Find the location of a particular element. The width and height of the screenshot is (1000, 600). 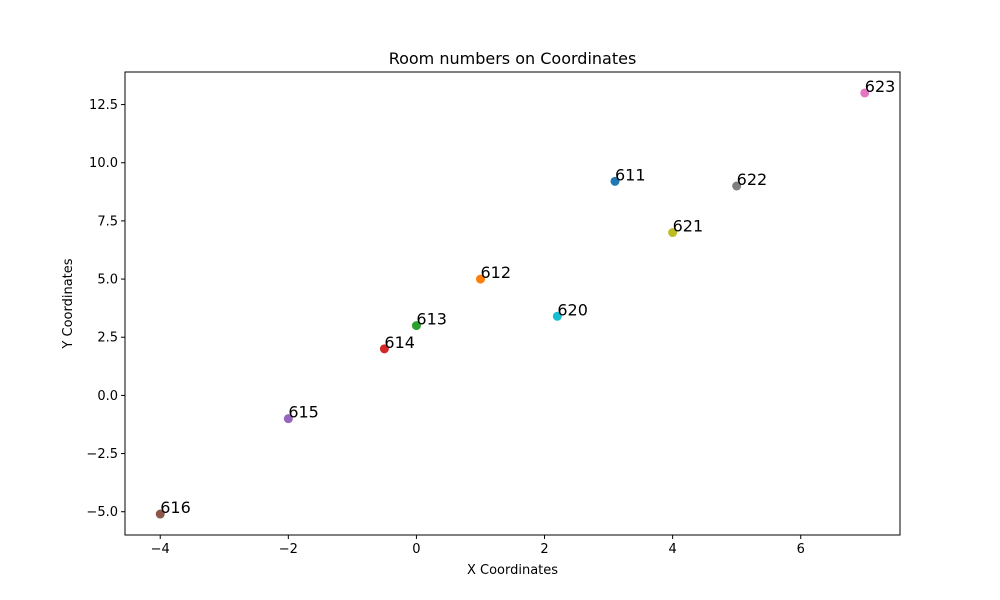

y-tick-label: −5.0 is located at coordinates (102, 512).